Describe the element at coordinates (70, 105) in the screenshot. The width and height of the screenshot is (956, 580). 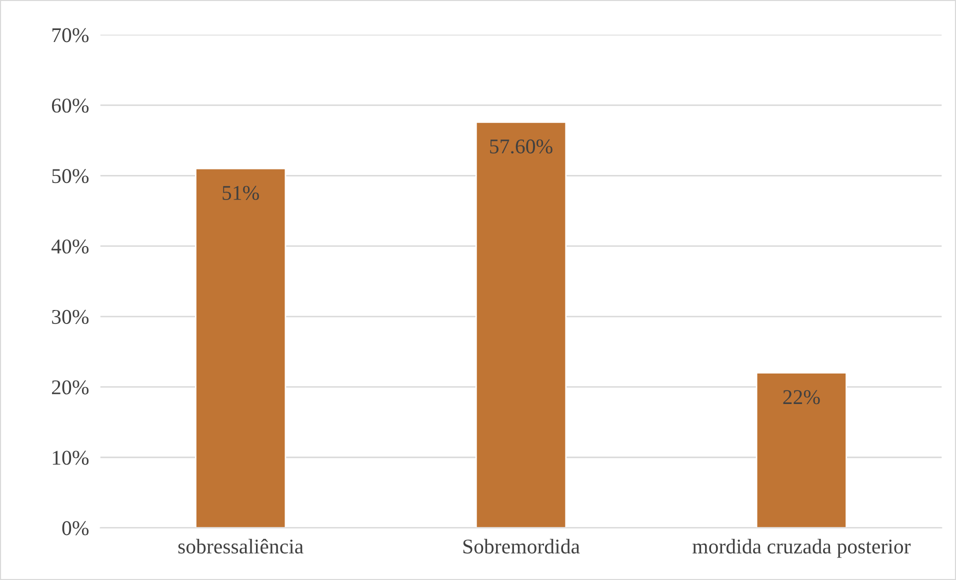
I see `y-tick-label: 60%` at that location.